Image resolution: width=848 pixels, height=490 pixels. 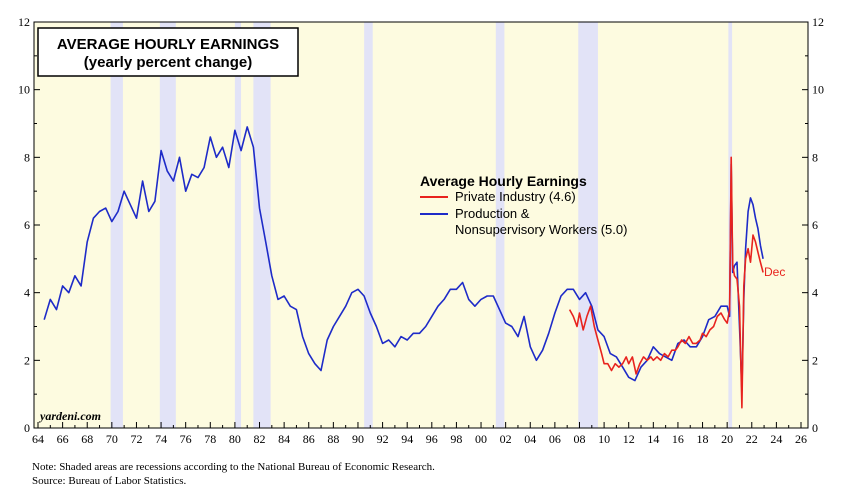 What do you see at coordinates (186, 439) in the screenshot?
I see `x-tick-label: 76` at bounding box center [186, 439].